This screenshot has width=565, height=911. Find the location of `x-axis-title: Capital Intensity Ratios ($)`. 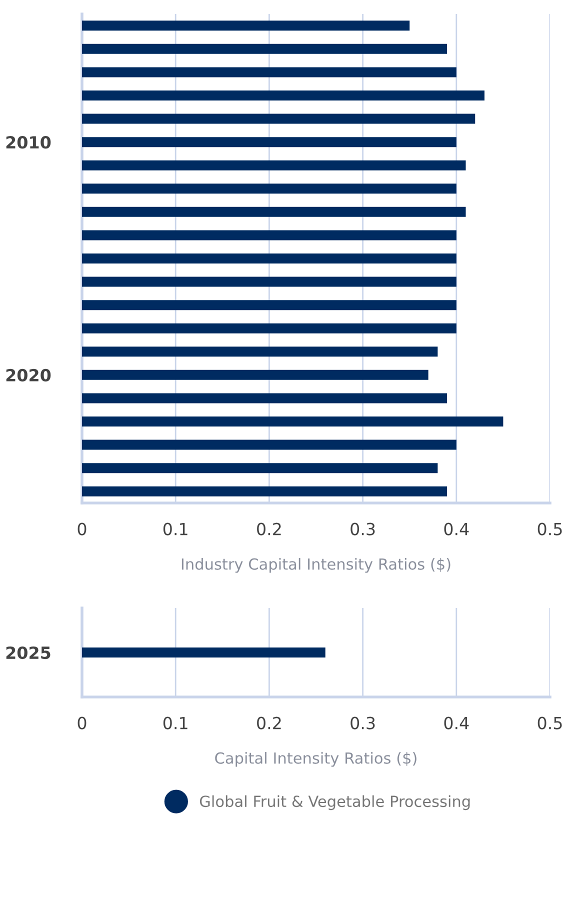

x-axis-title: Capital Intensity Ratios ($) is located at coordinates (315, 759).